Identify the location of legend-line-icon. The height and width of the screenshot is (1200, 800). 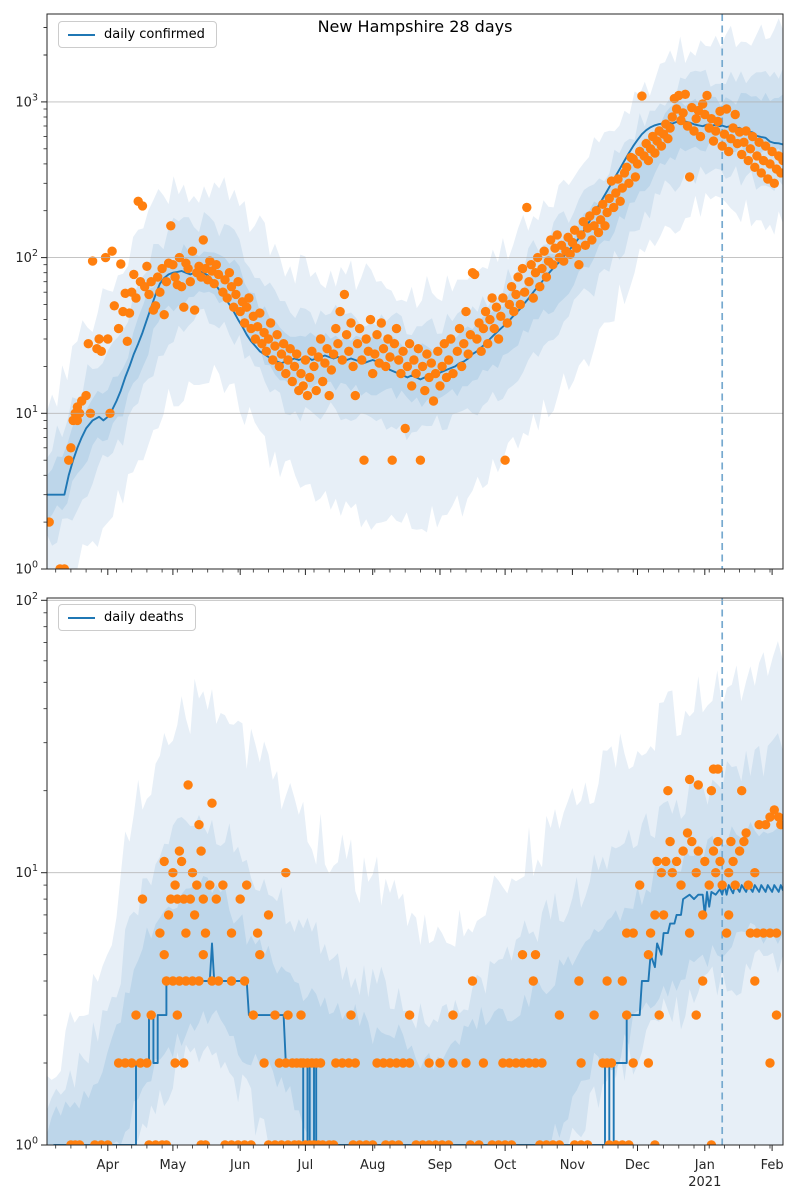
(81, 34).